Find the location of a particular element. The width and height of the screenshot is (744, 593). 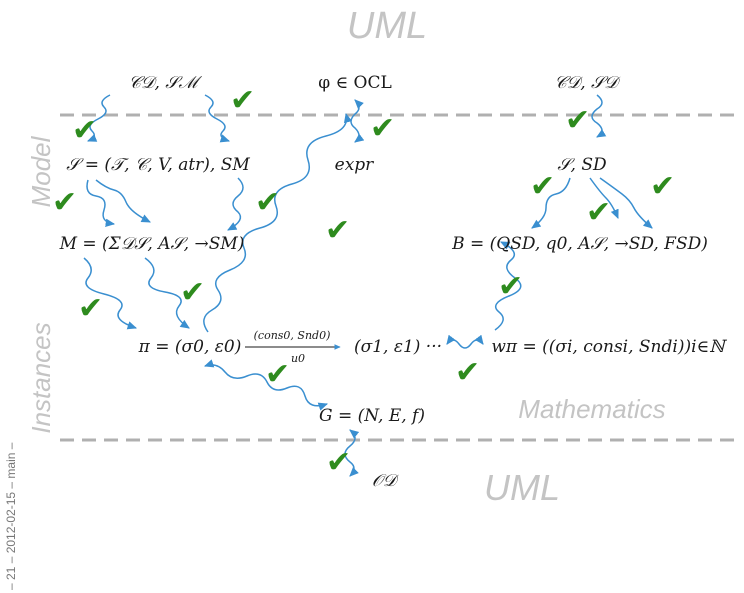

node-pi-run: π = (σ0, ε0) is located at coordinates (190, 347).